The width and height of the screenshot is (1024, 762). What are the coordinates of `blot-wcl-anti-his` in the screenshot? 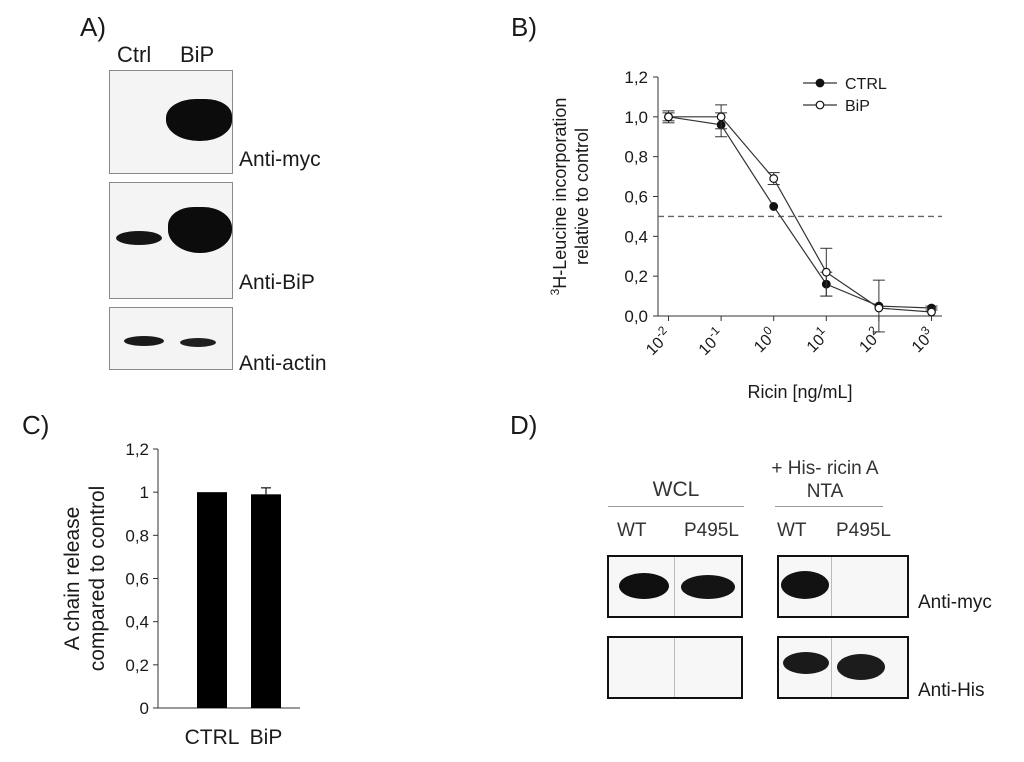 It's located at (675, 667).